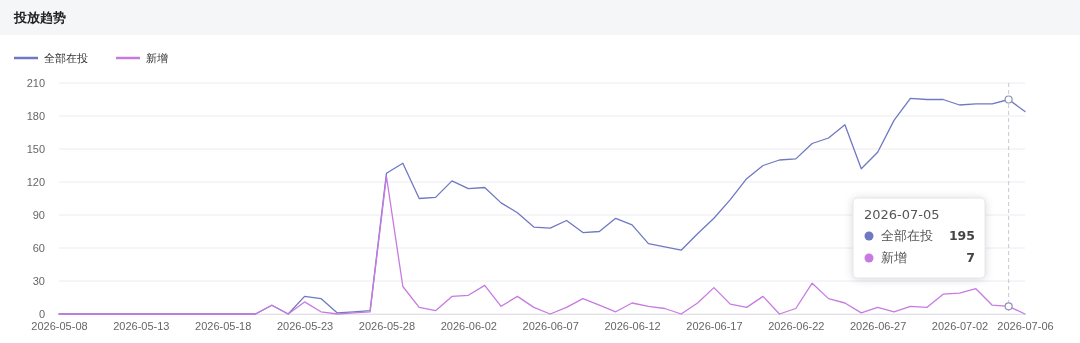 Image resolution: width=1080 pixels, height=343 pixels. I want to click on y-tick-label: 120, so click(35, 182).